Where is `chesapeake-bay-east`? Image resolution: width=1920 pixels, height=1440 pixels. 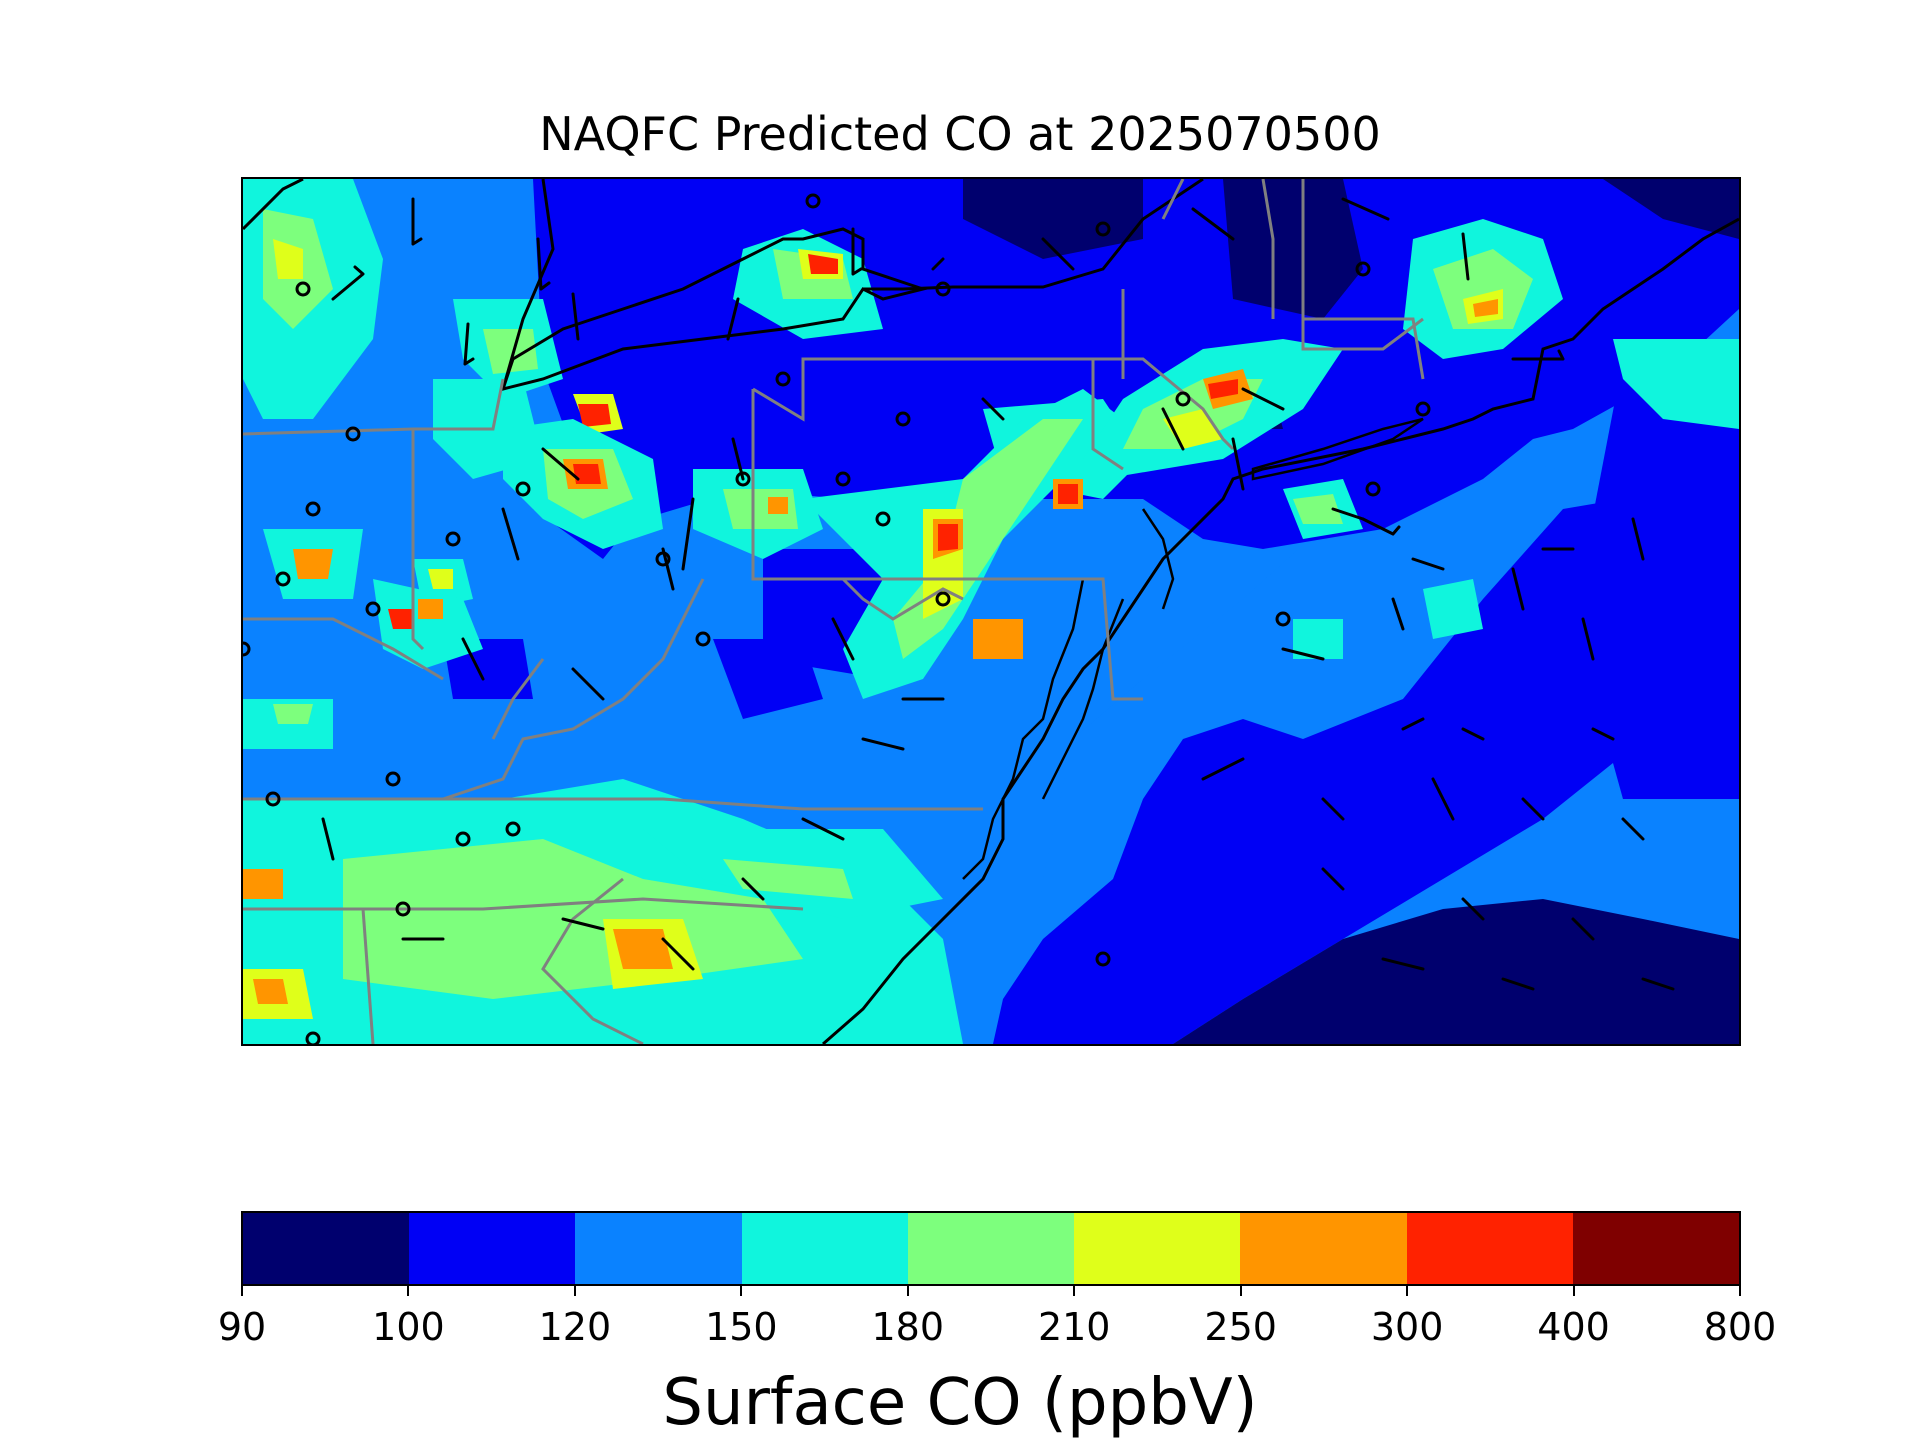
chesapeake-bay-east is located at coordinates (1083, 699).